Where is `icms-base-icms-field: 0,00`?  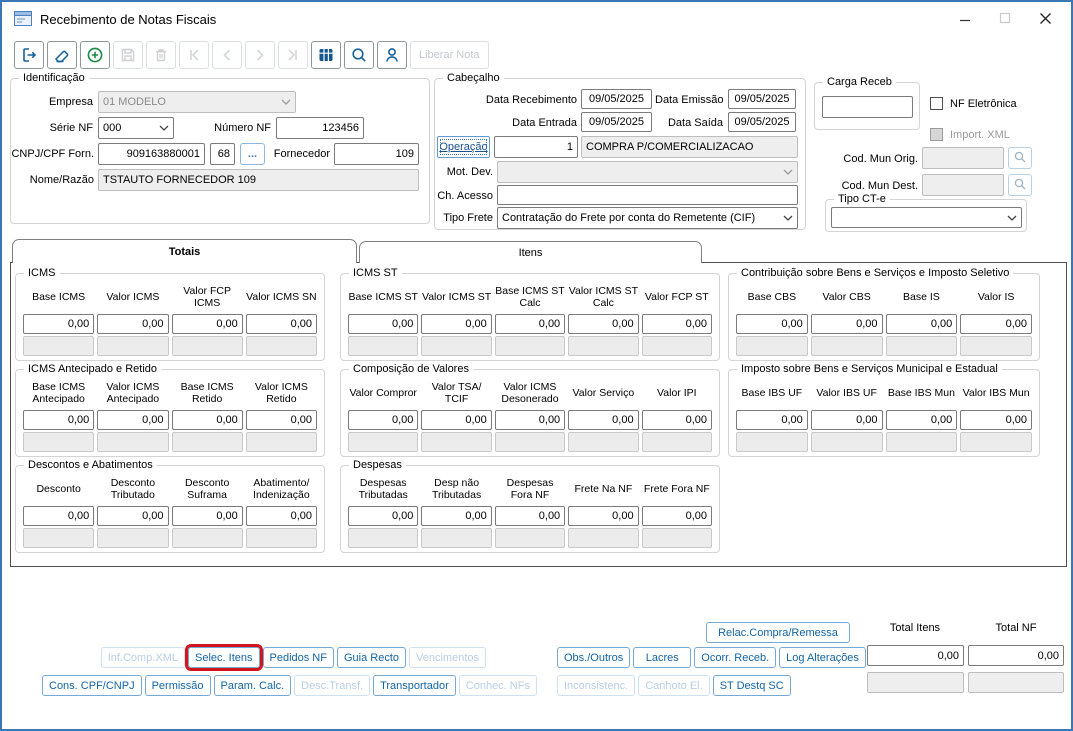
icms-base-icms-field: 0,00 is located at coordinates (59, 324).